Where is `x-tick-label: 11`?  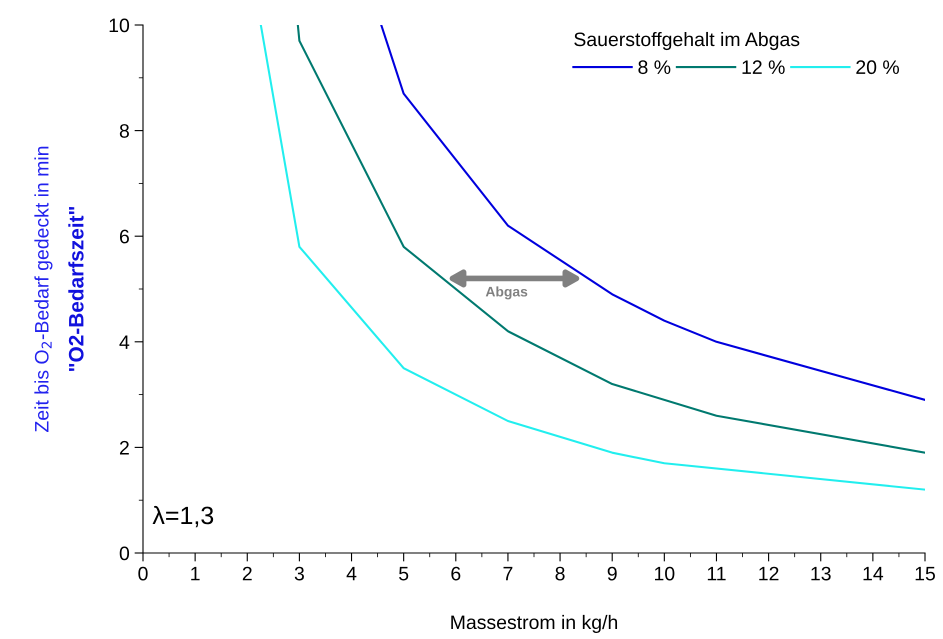
x-tick-label: 11 is located at coordinates (717, 573).